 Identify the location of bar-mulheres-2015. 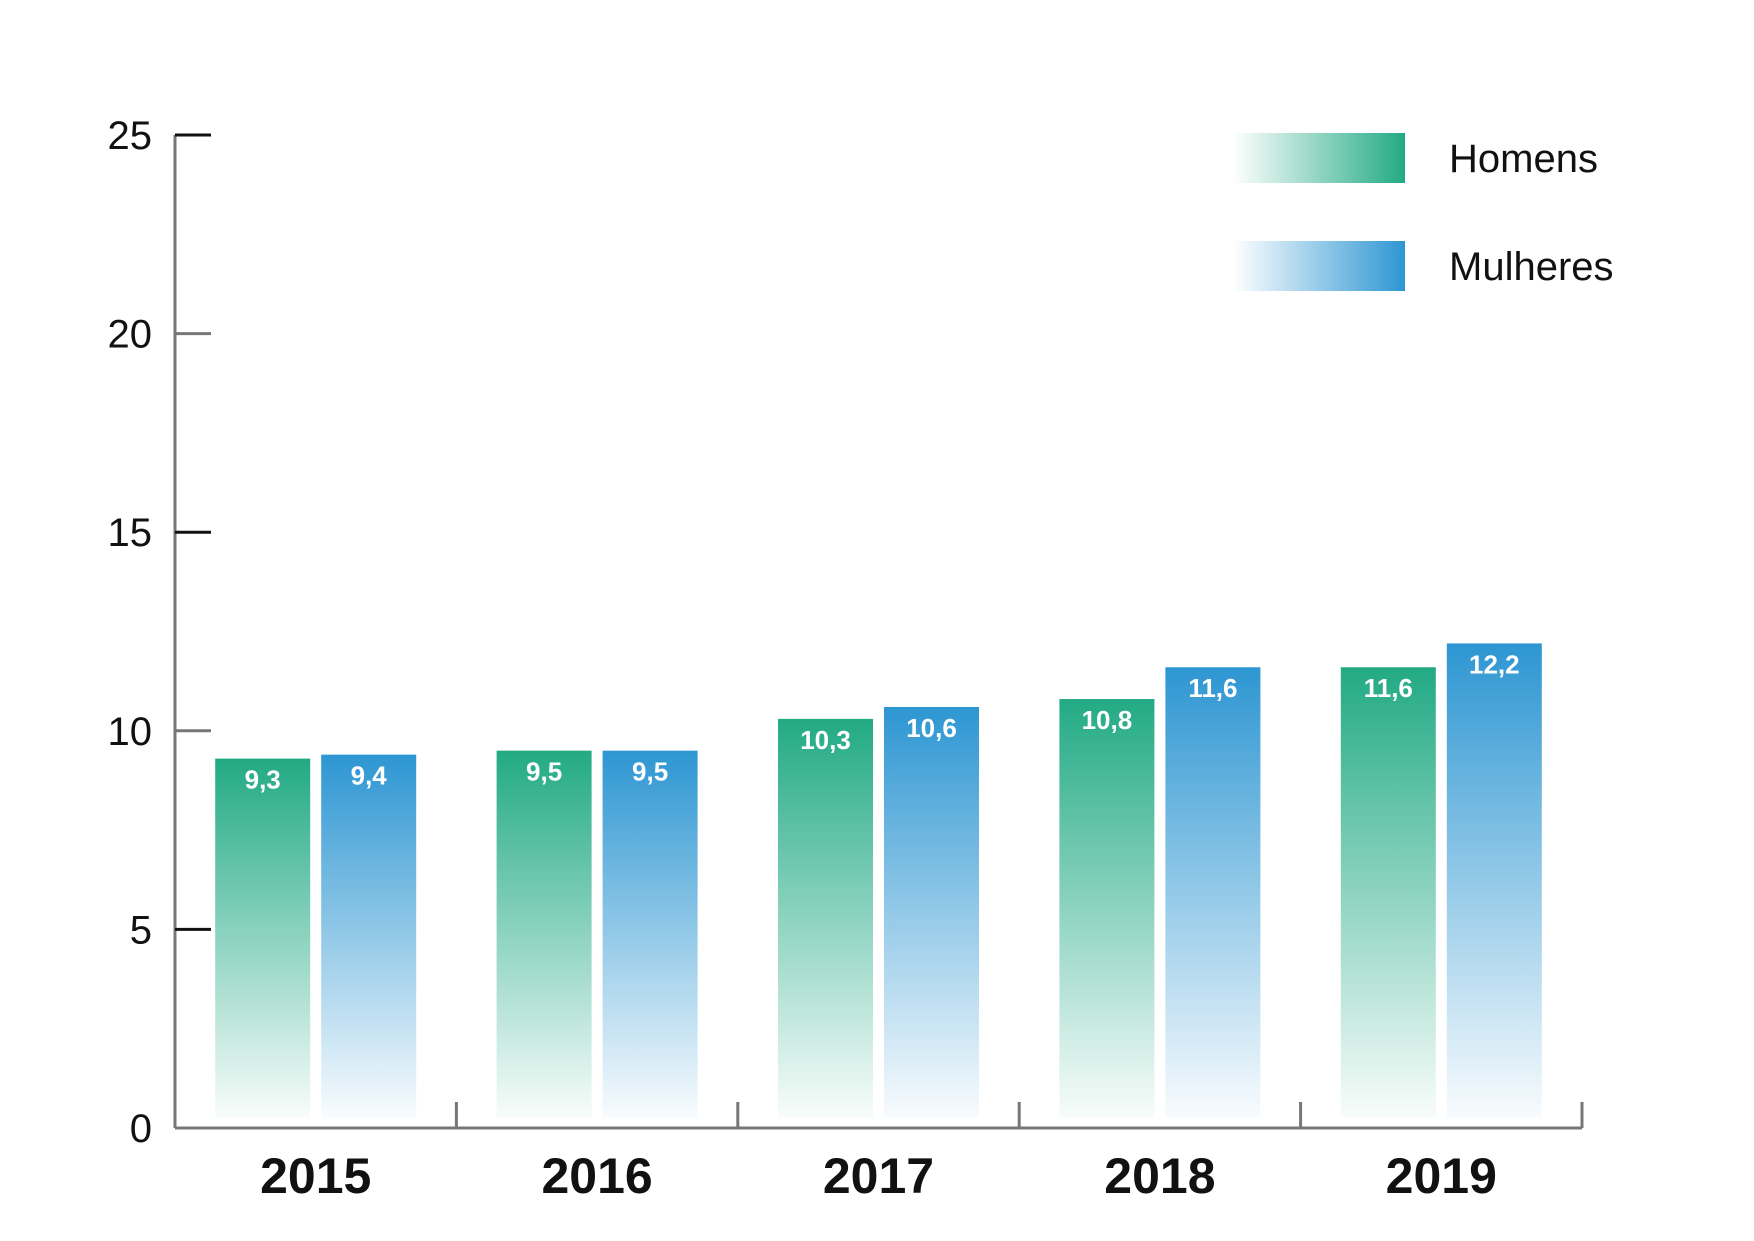
(369, 936).